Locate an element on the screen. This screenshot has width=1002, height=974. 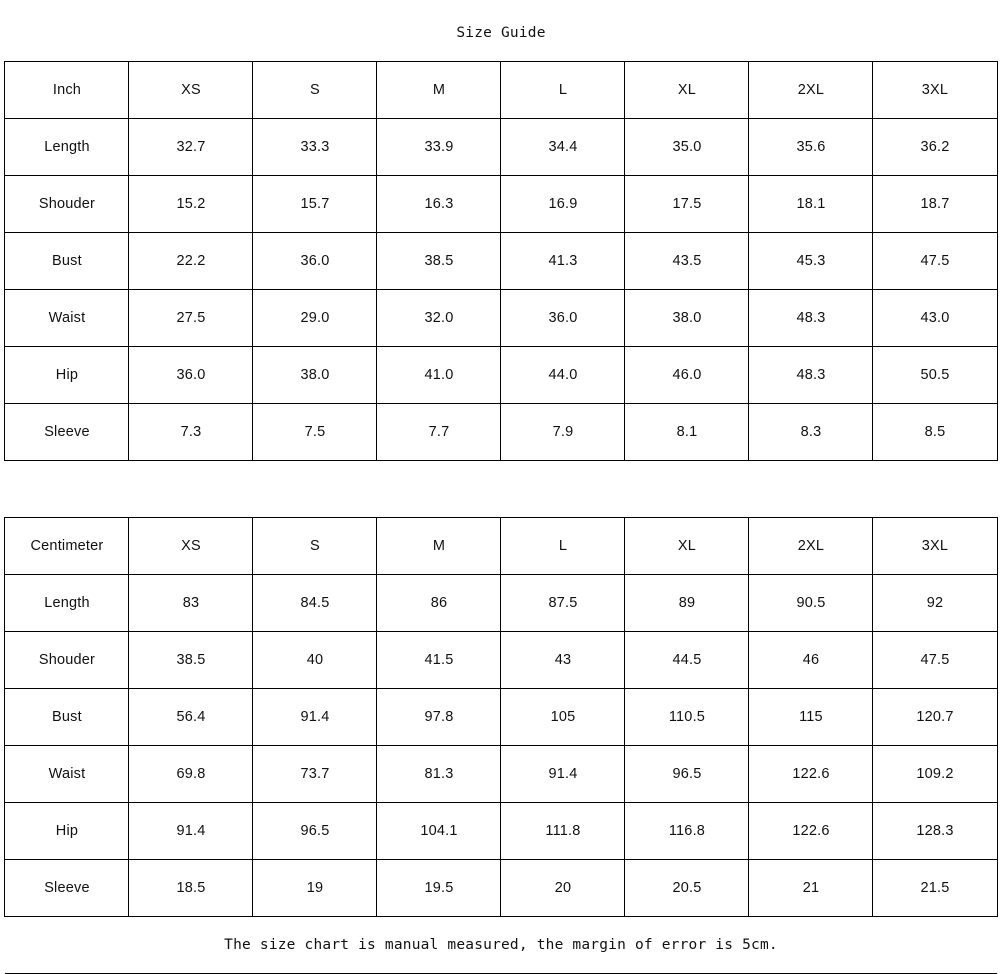
table-row: Length 32.7 33.3 33.9 34.4 35.0 35.6 36.2 is located at coordinates (501, 147).